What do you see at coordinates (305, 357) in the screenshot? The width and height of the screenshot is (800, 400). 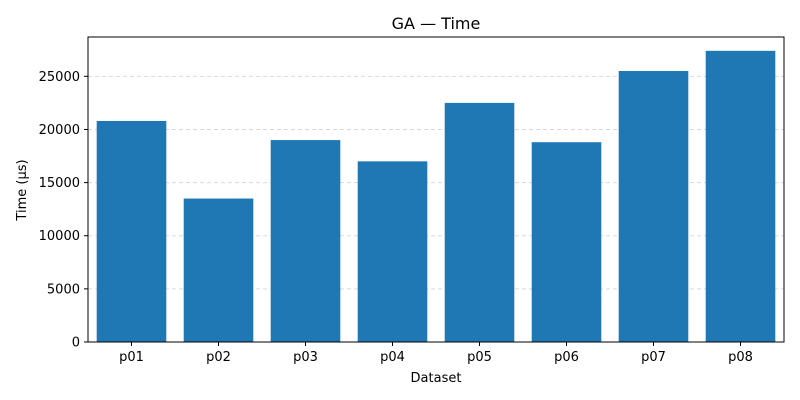 I see `x-tick-label: p03` at bounding box center [305, 357].